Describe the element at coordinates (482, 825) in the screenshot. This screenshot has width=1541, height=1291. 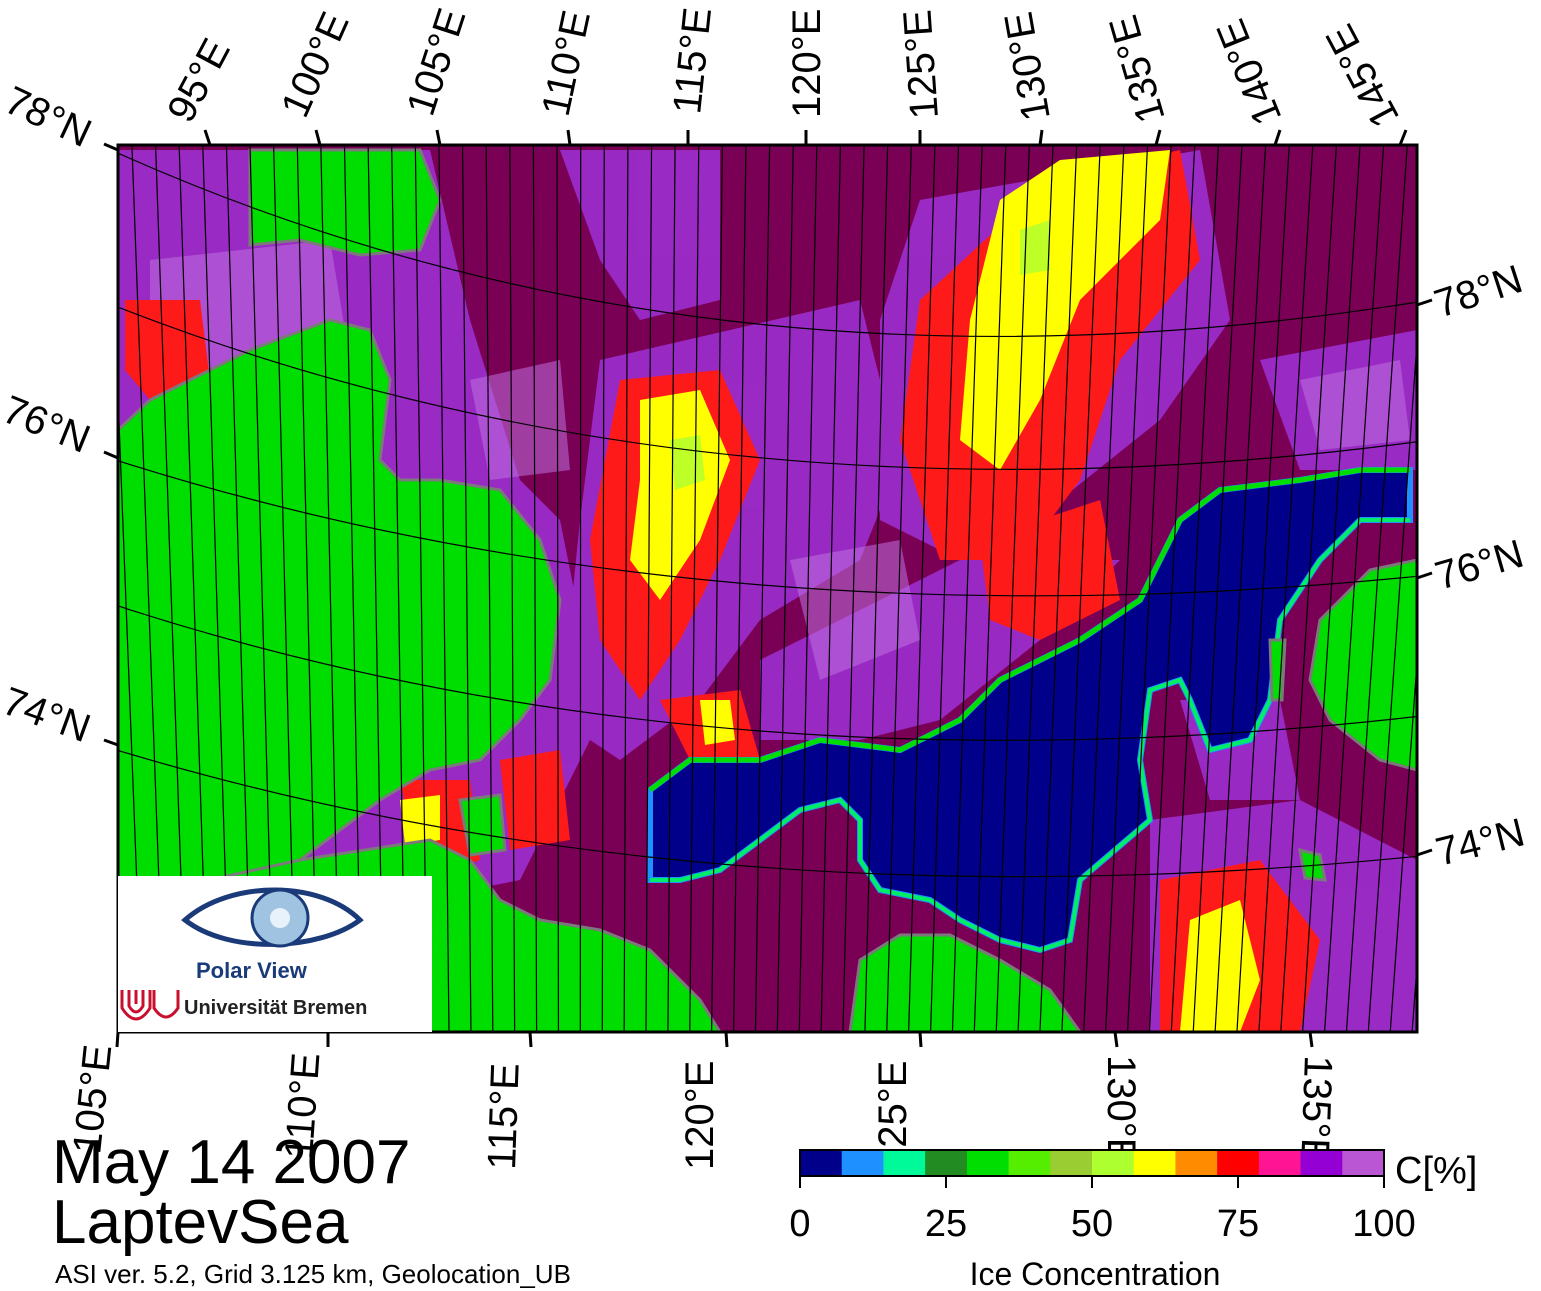
I see `land-island-west` at that location.